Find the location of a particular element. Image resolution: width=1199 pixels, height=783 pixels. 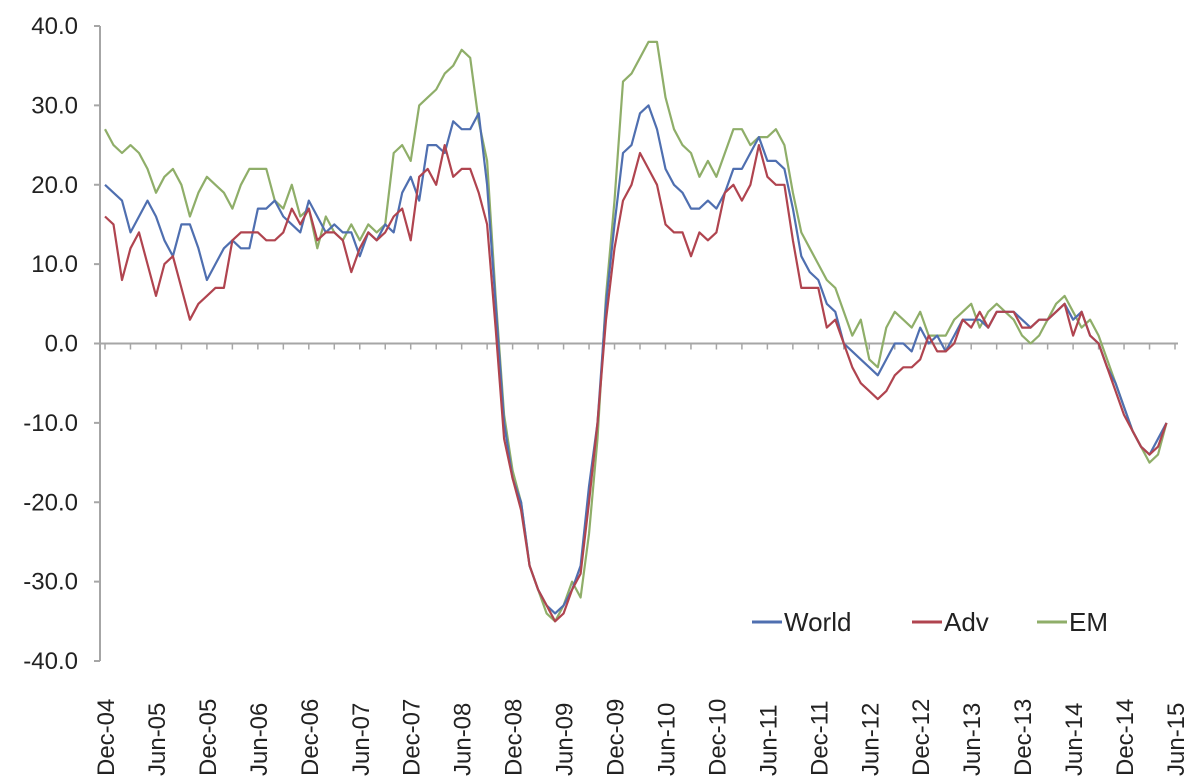

x-tick-label: Dec-11 is located at coordinates (819, 738).